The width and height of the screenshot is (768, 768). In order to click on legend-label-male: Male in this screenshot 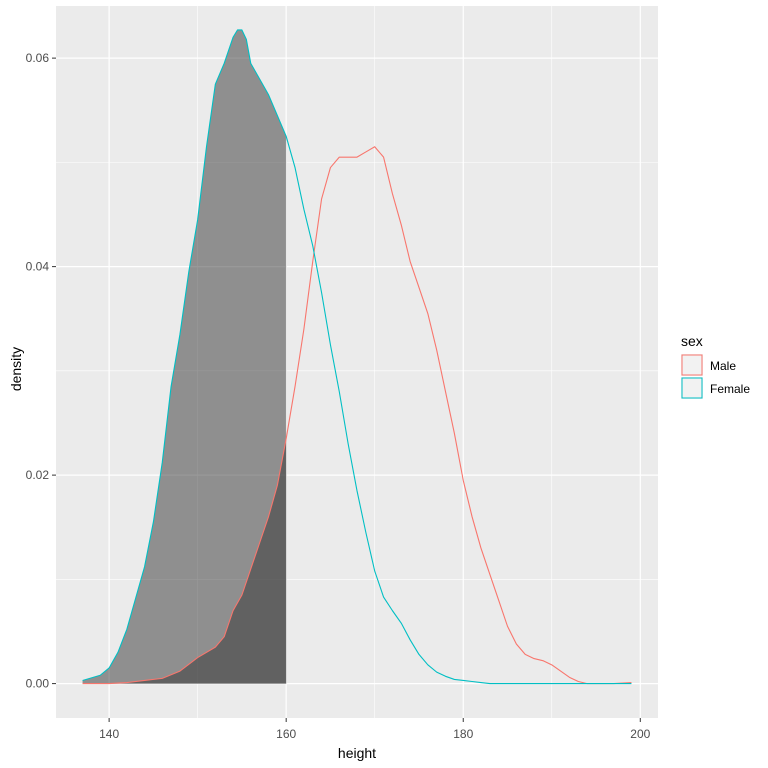, I will do `click(723, 366)`.